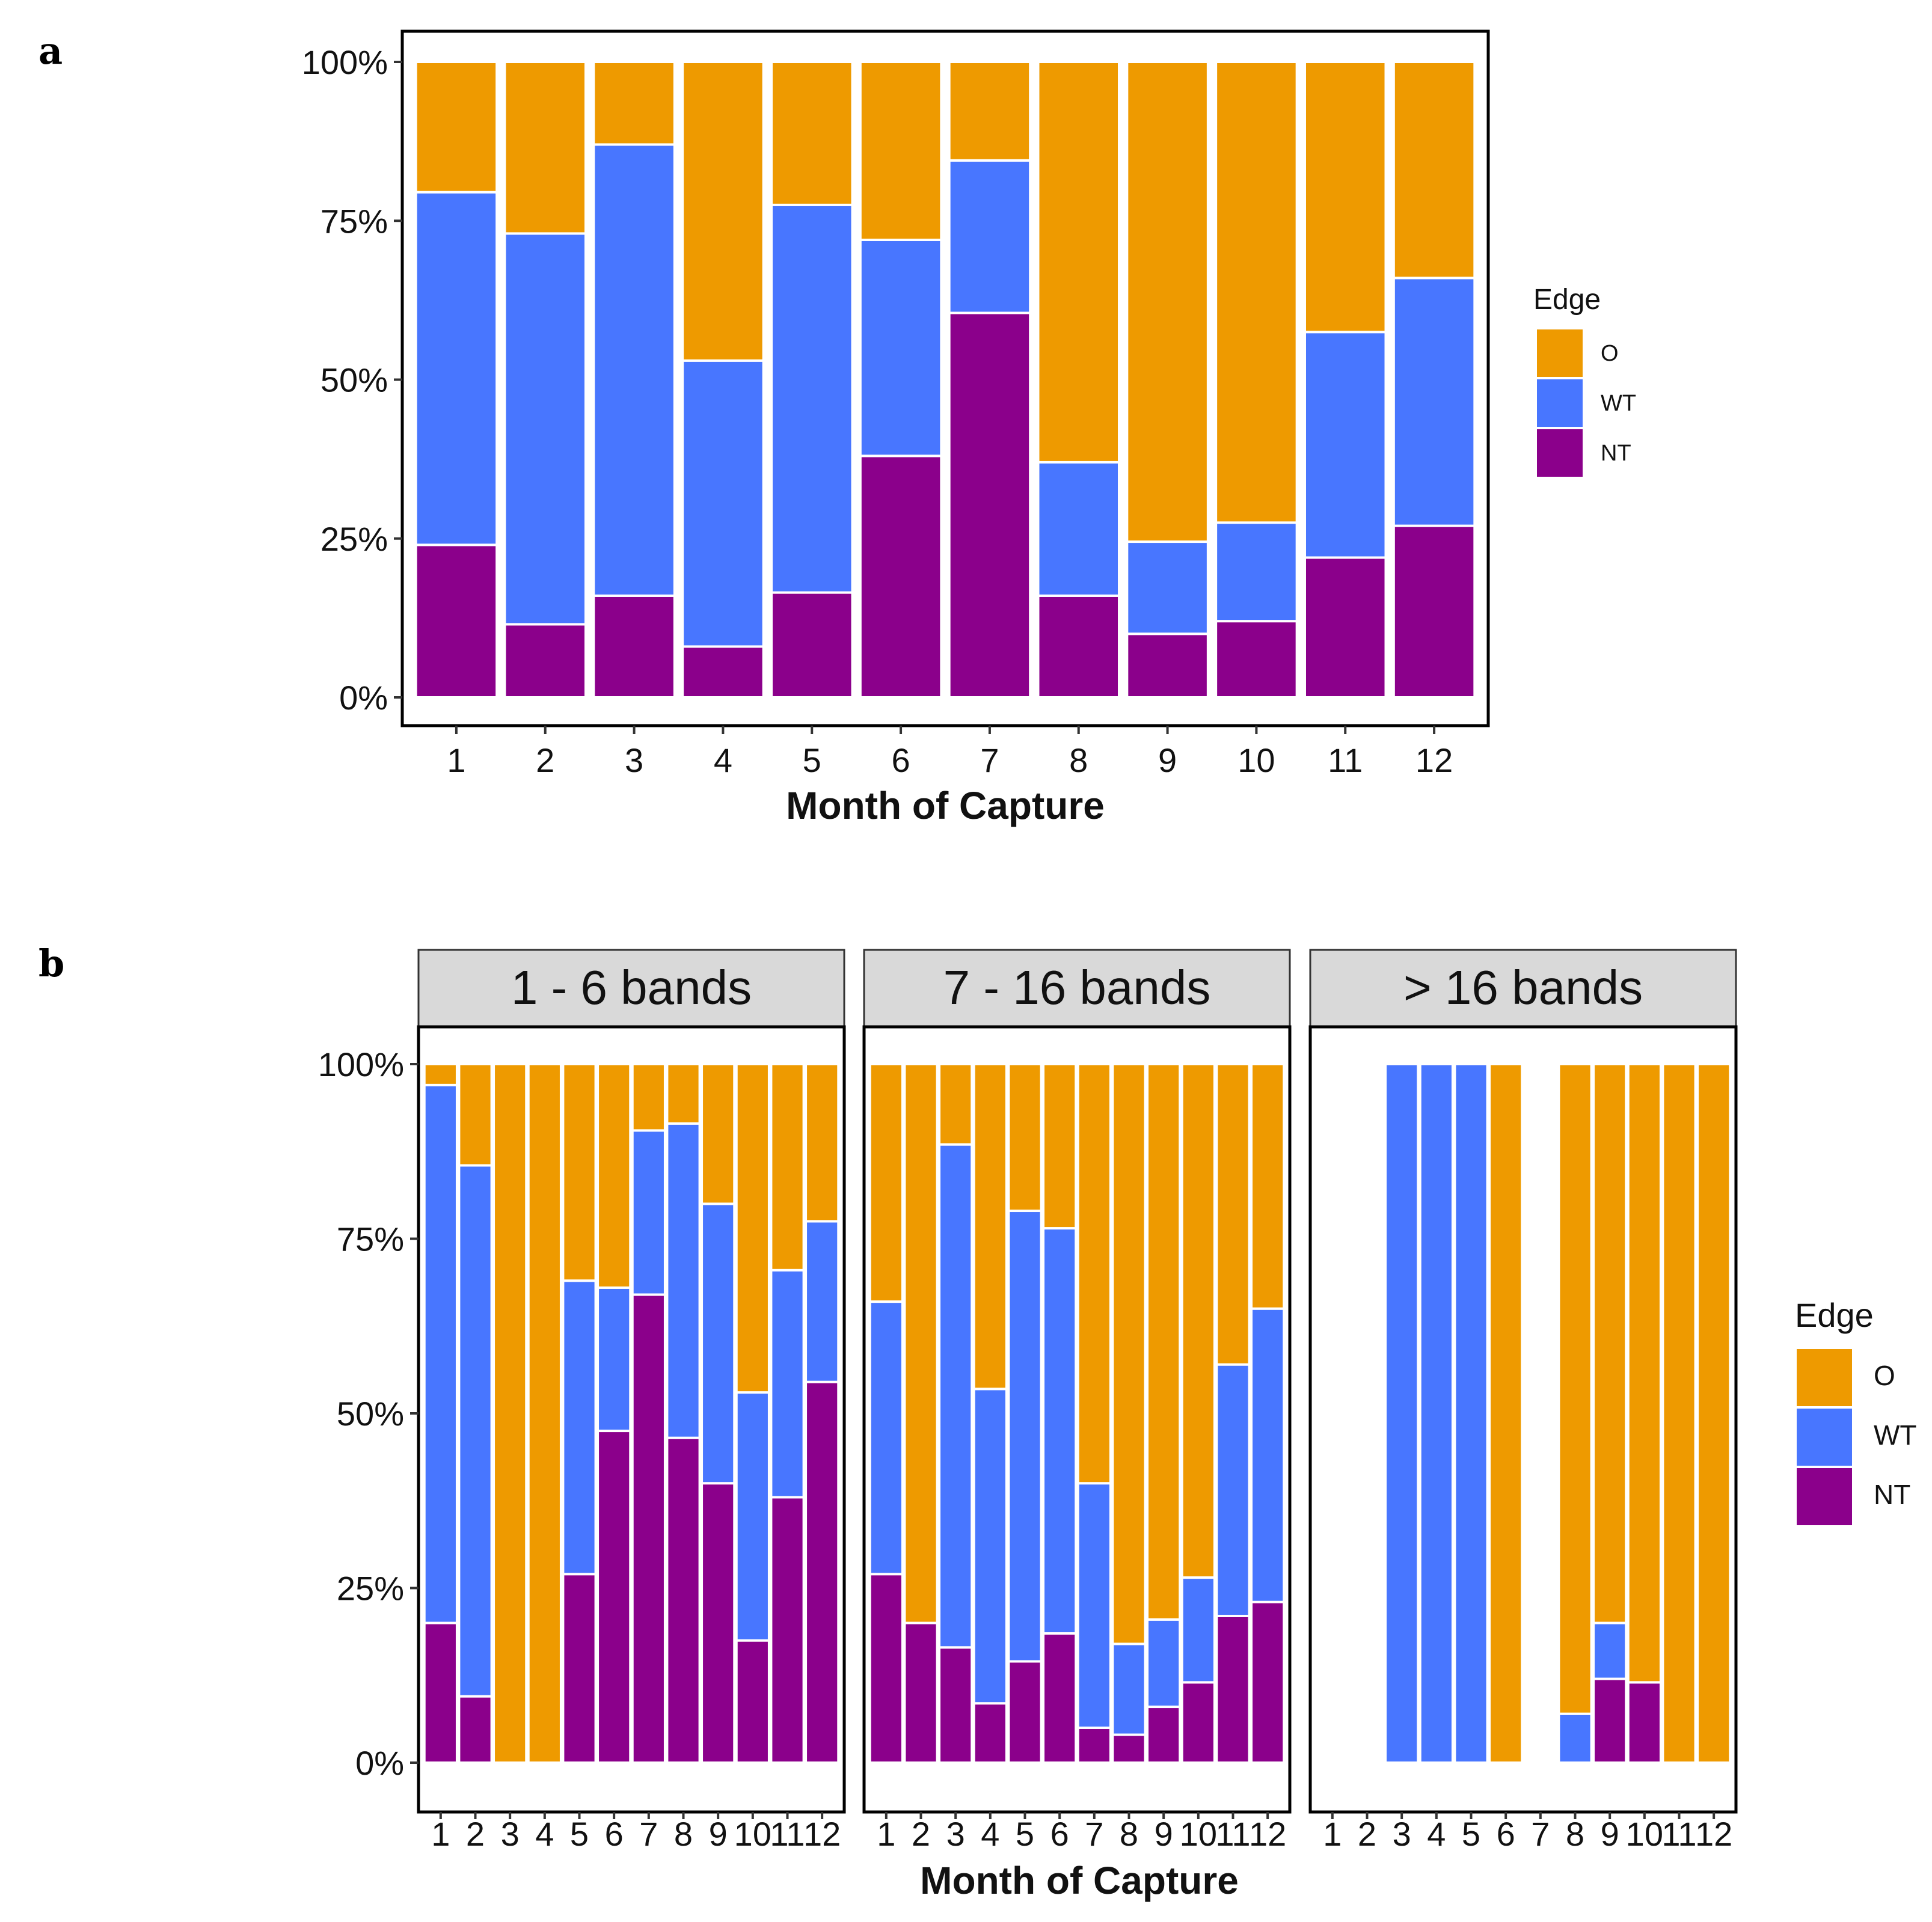 The height and width of the screenshot is (1922, 1932). I want to click on bar-b-facet-2-month-1-o, so click(886, 1183).